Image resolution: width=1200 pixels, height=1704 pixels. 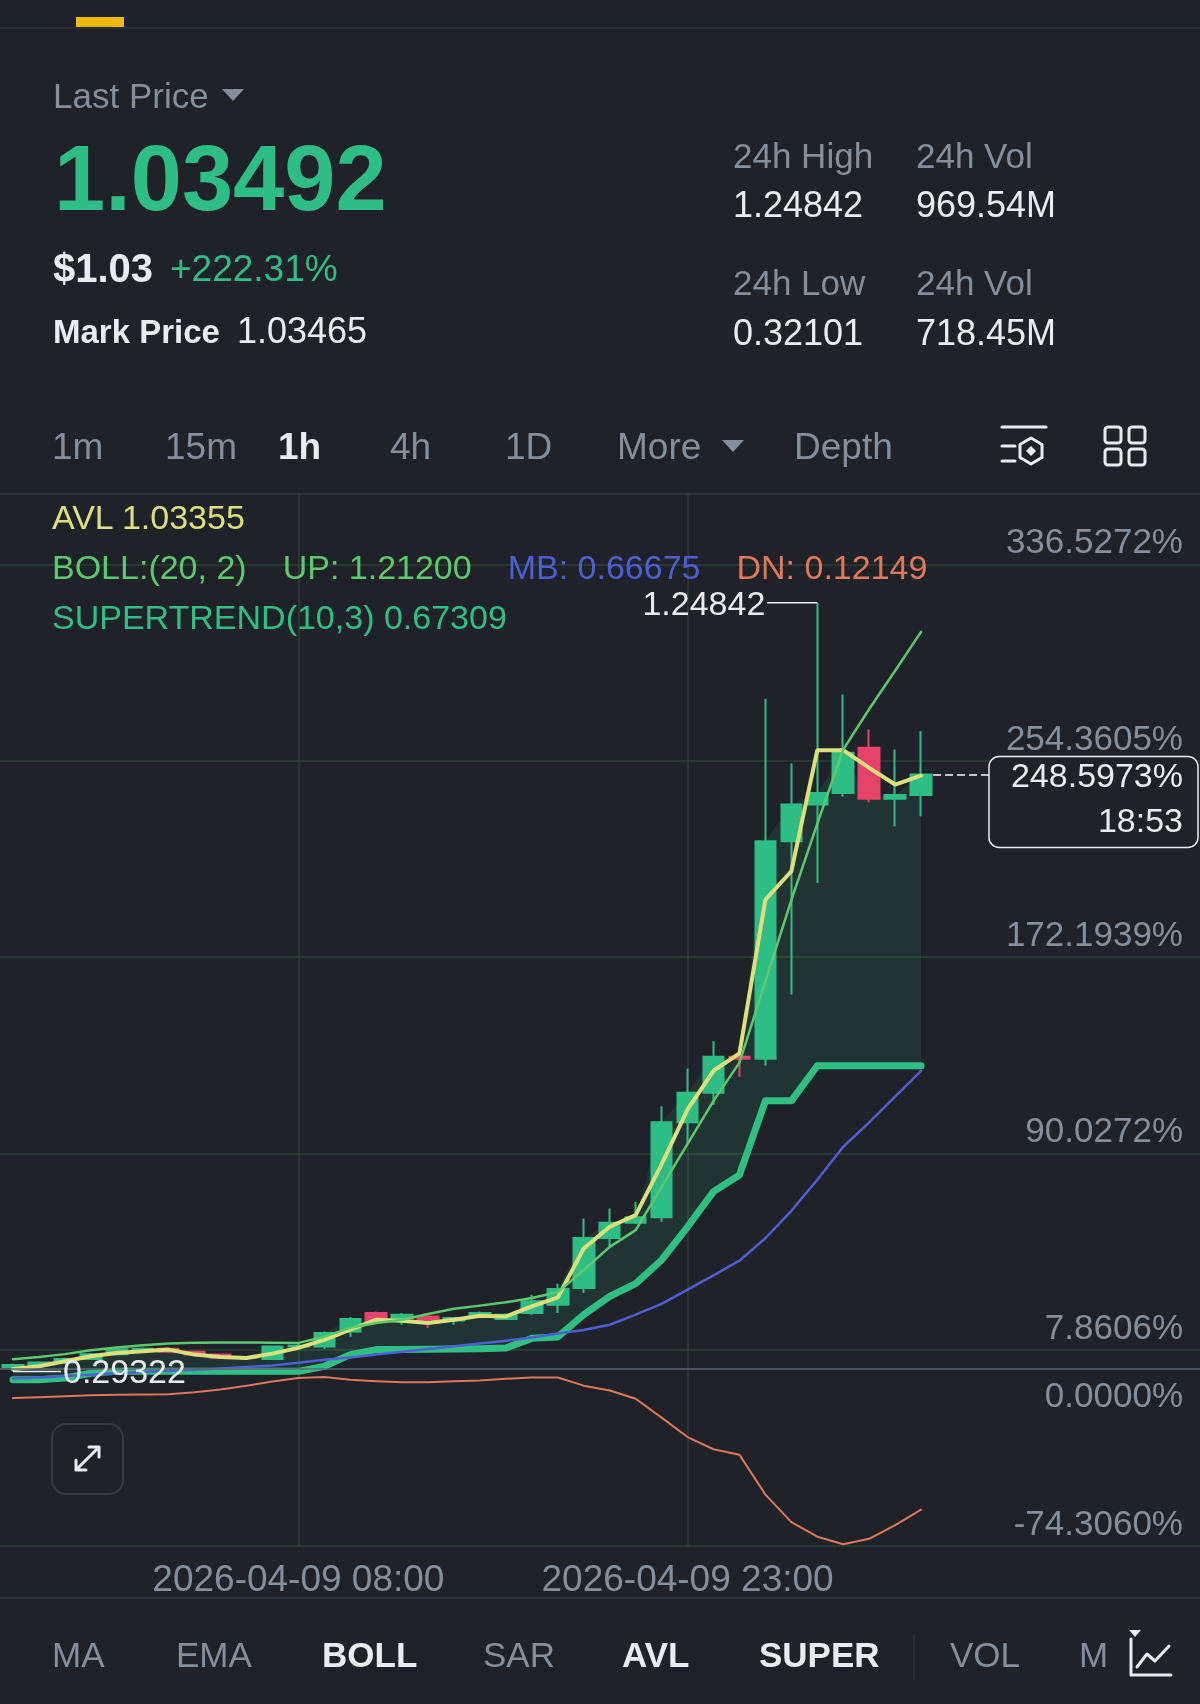 I want to click on text: Last Price, so click(x=131, y=95).